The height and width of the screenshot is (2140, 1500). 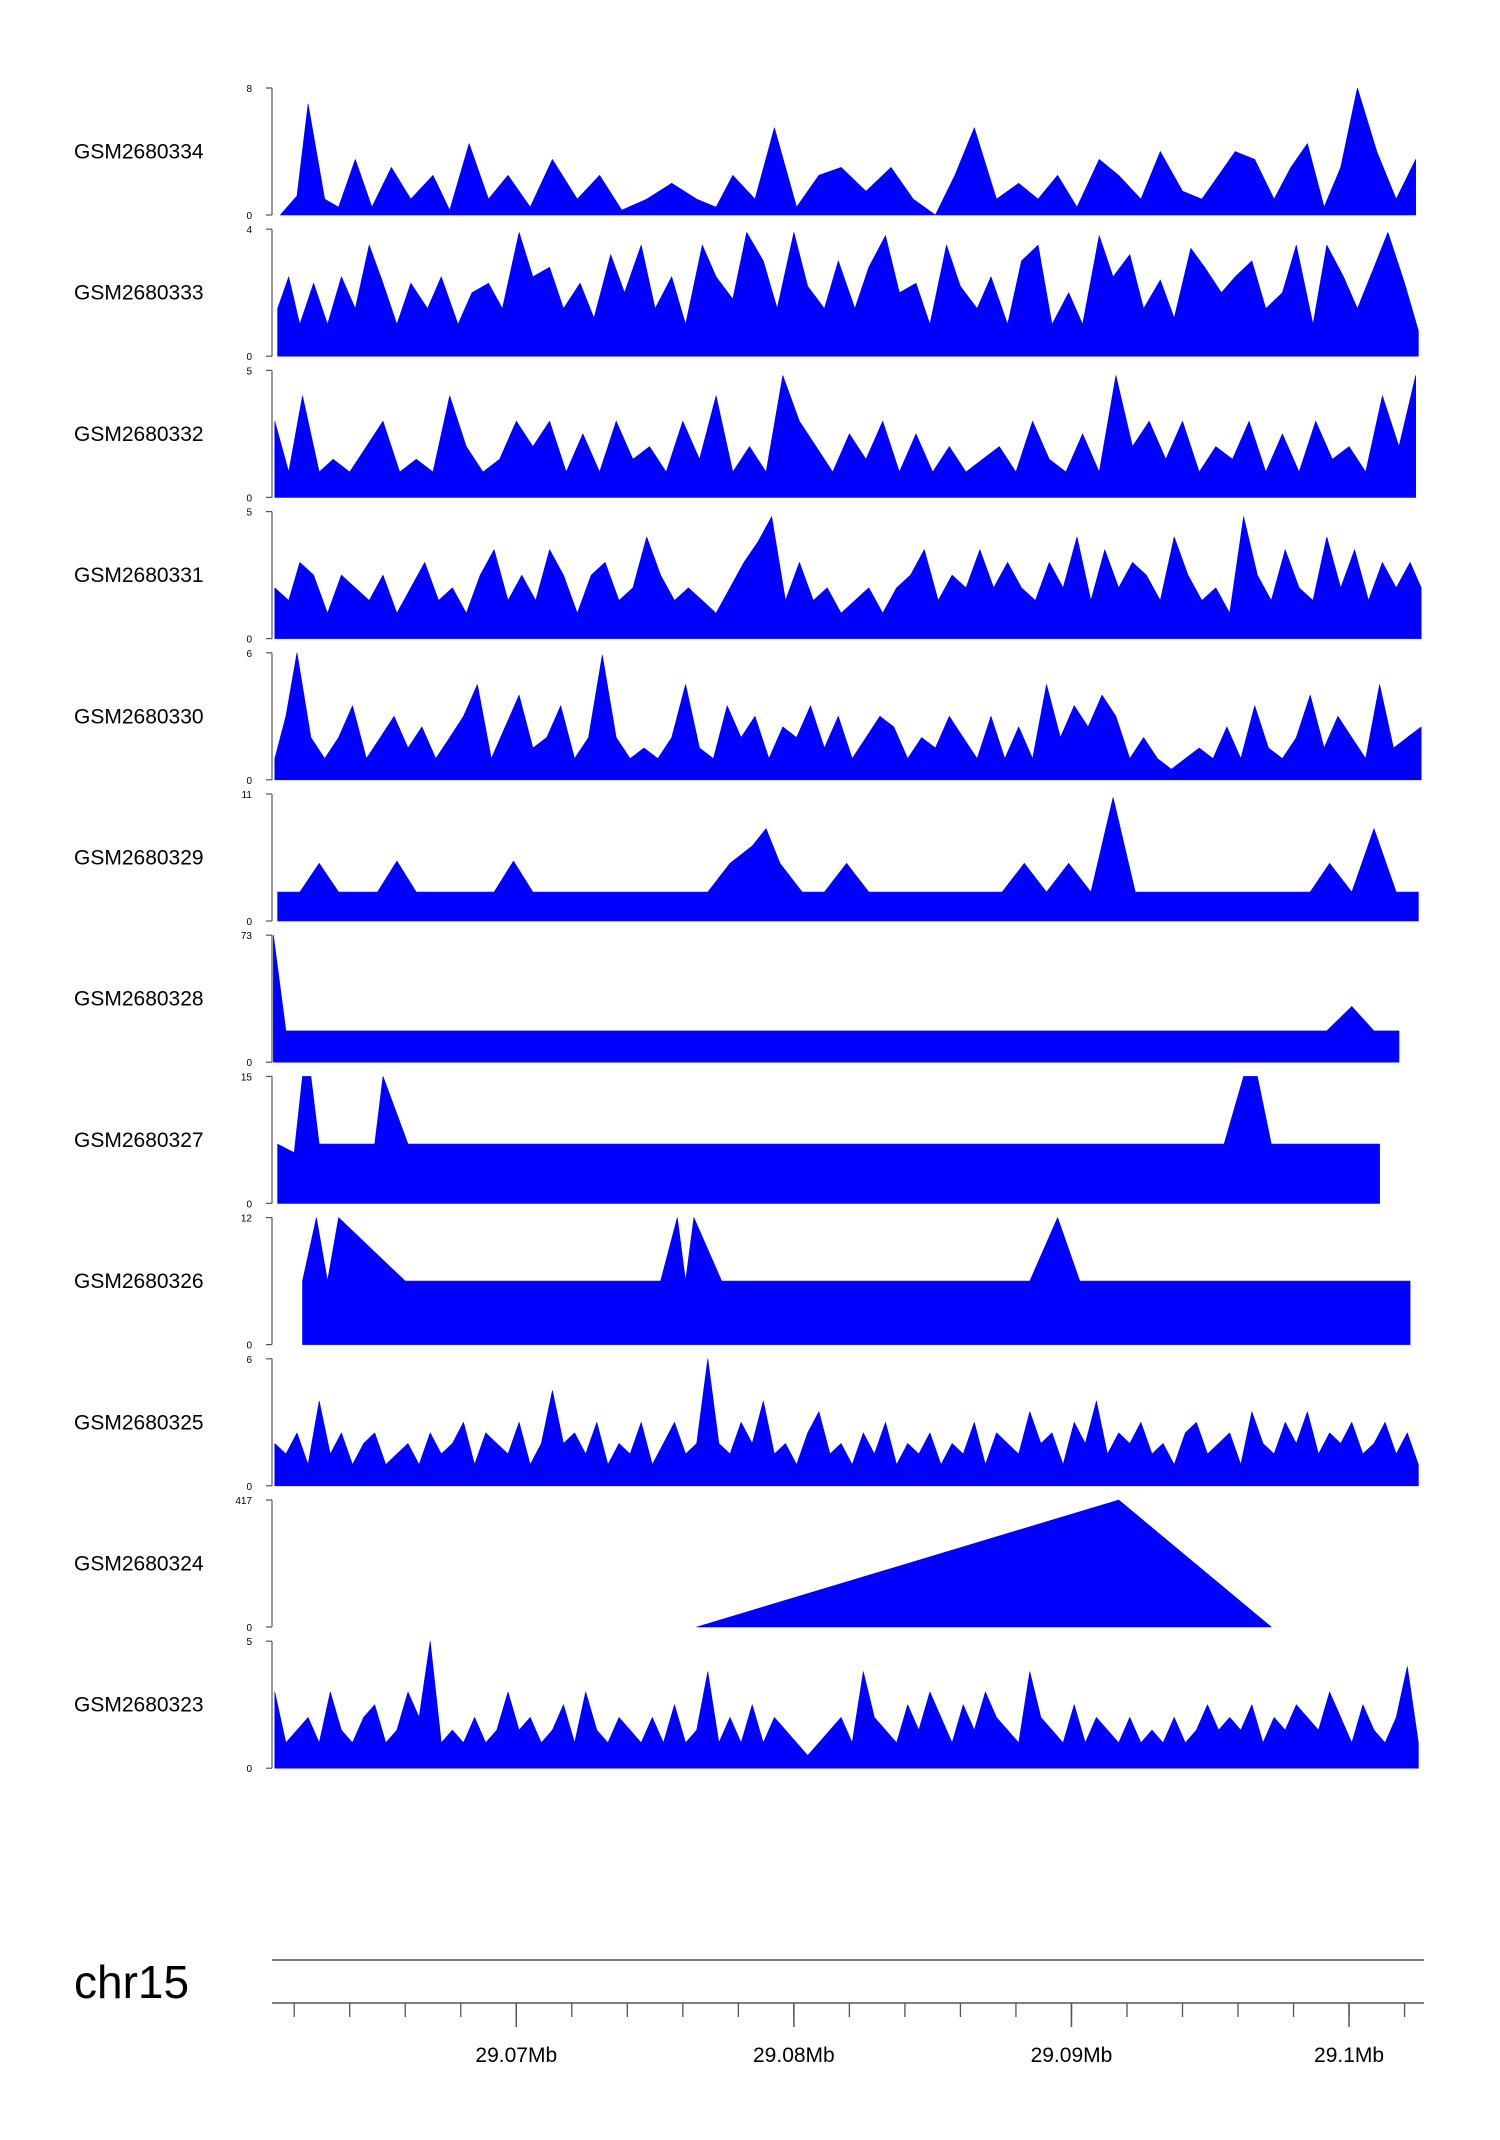 I want to click on track-label: GSM2680334, so click(x=139, y=152).